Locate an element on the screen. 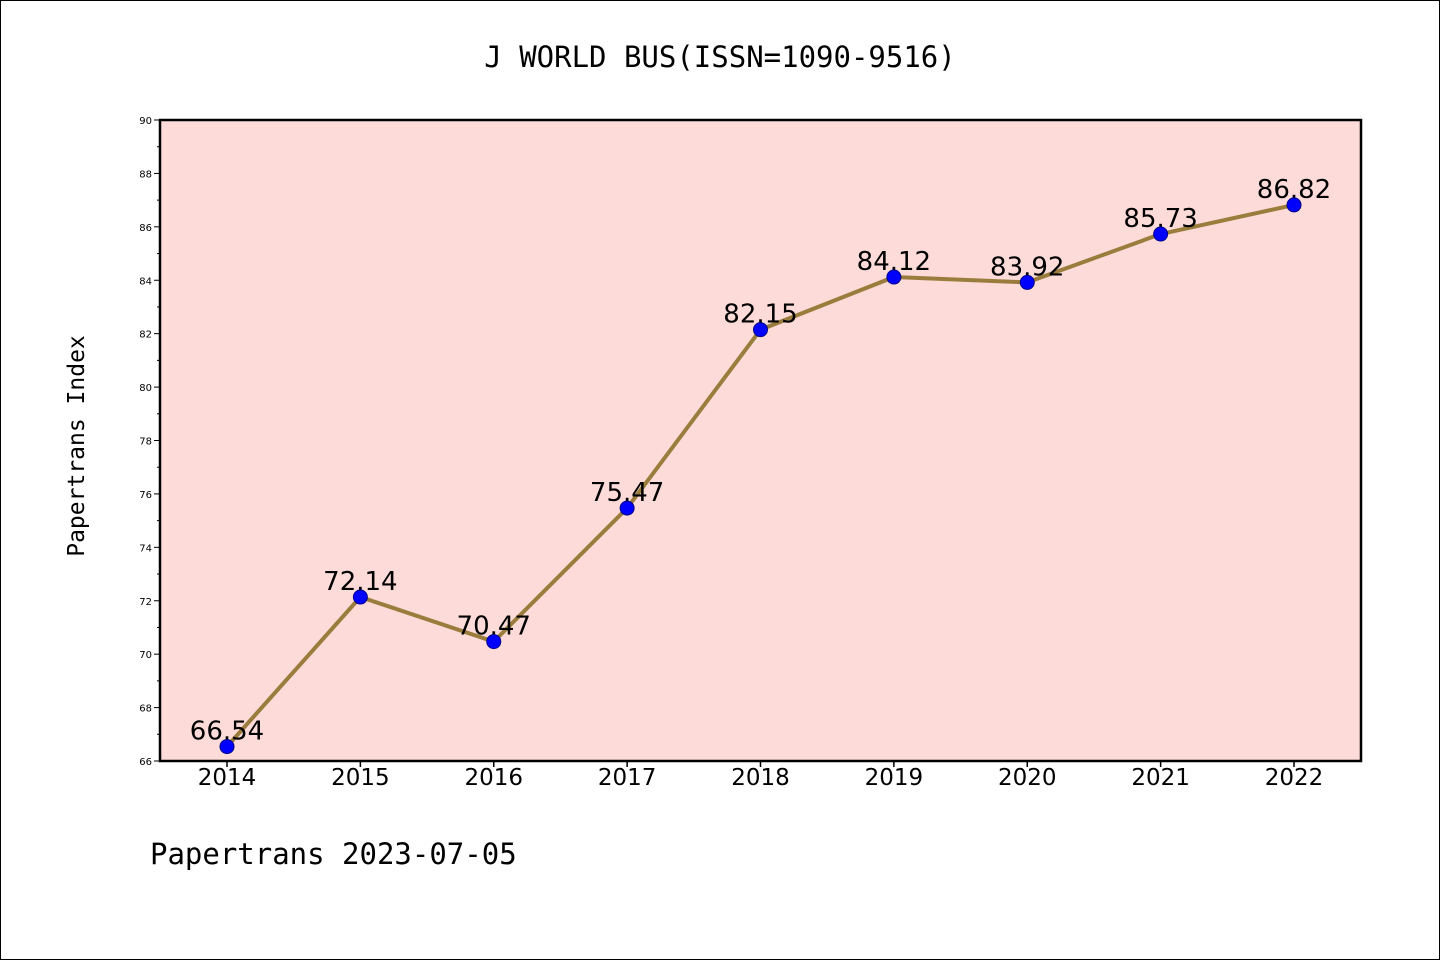  y-axis-label: Papertrans Index is located at coordinates (77, 446).